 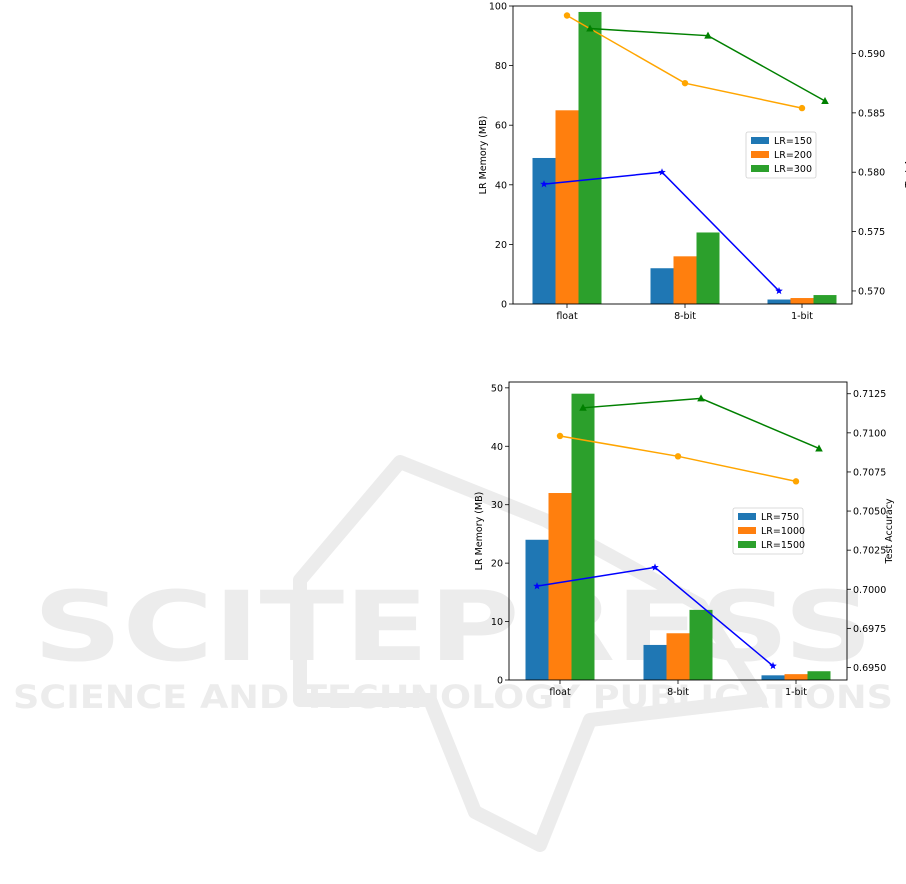 What do you see at coordinates (773, 677) in the screenshot?
I see `bar-lr-750-1-bit` at bounding box center [773, 677].